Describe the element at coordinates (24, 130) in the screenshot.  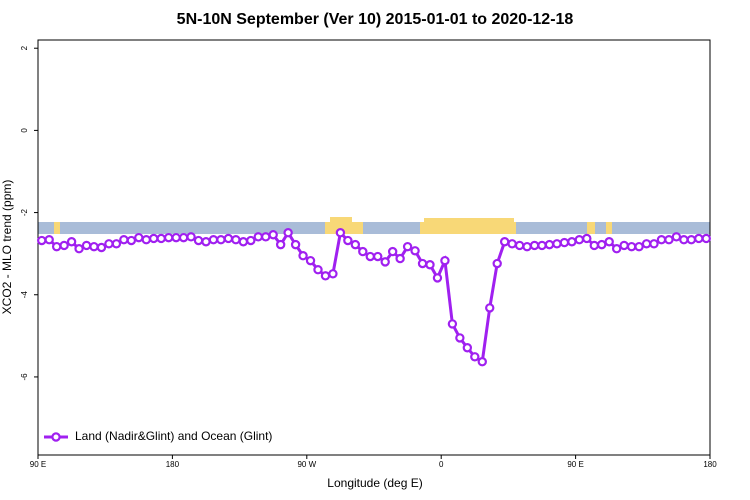
I see `y-tick-label: 0` at that location.